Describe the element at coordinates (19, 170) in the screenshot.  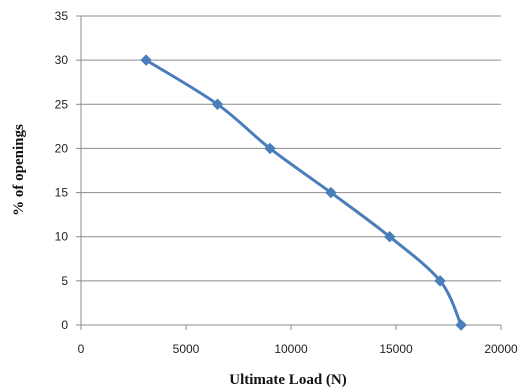
I see `y-axis-title: % of openings` at that location.